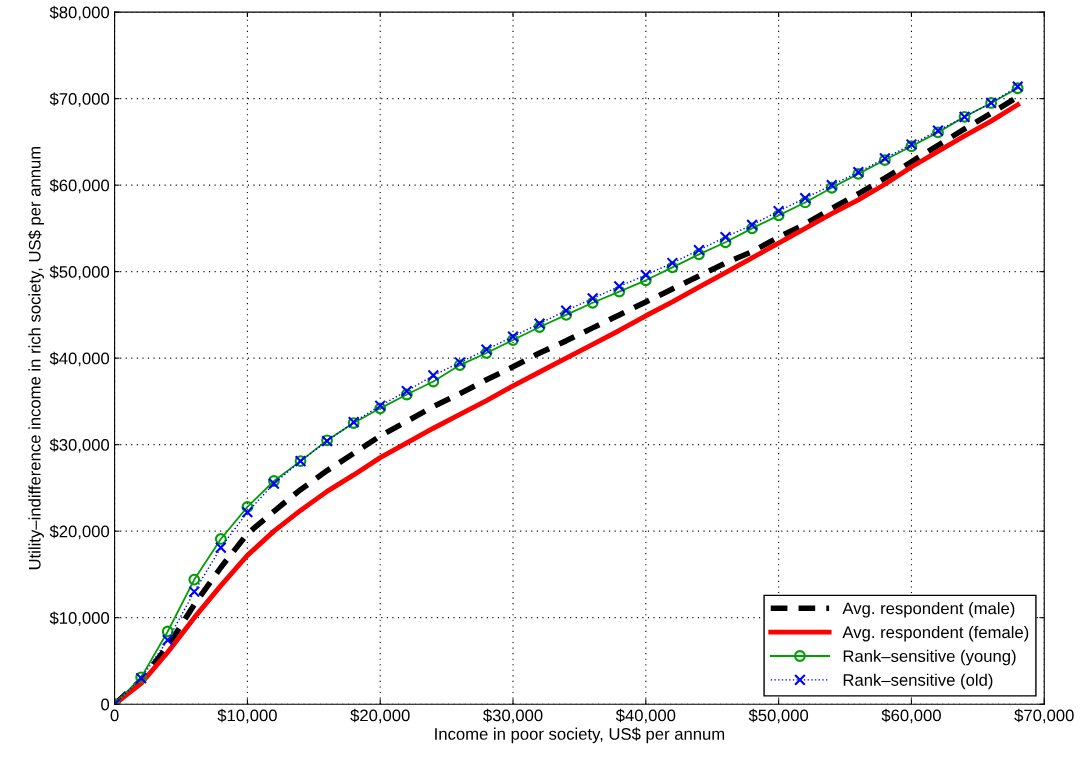 The width and height of the screenshot is (1081, 758). What do you see at coordinates (918, 681) in the screenshot?
I see `legend-label: Rank–sensitive (old)` at bounding box center [918, 681].